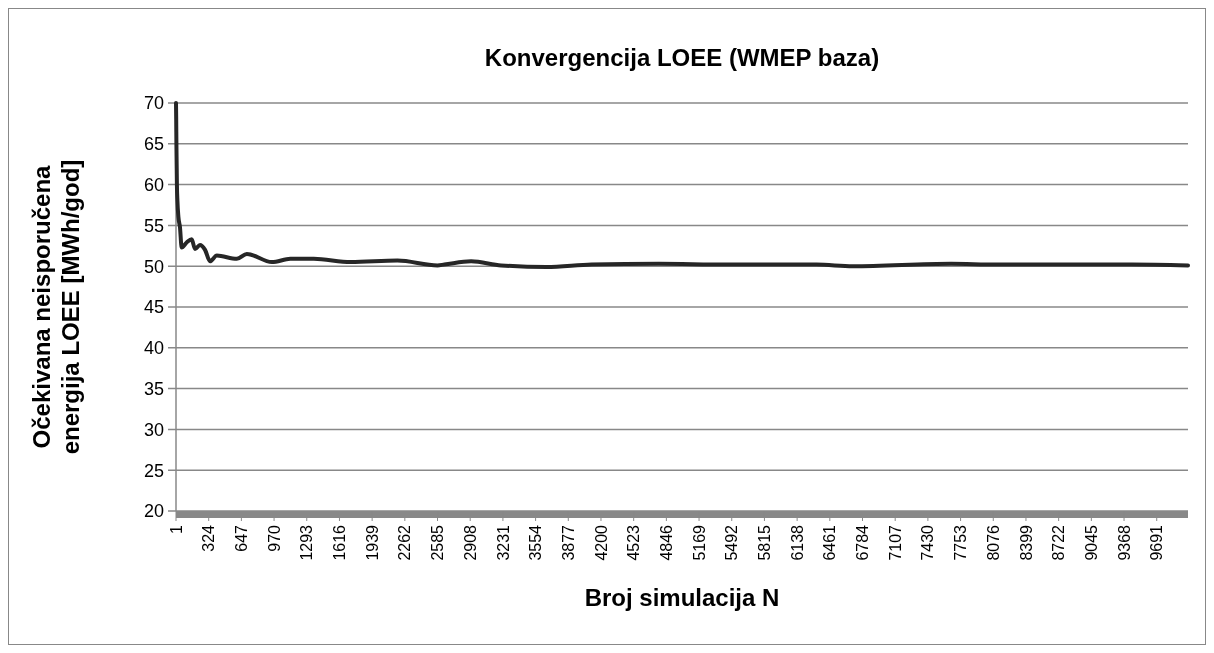  I want to click on y-axis-title: Očekivana neisporučena energija LOEE [MWh/god], so click(56, 307).